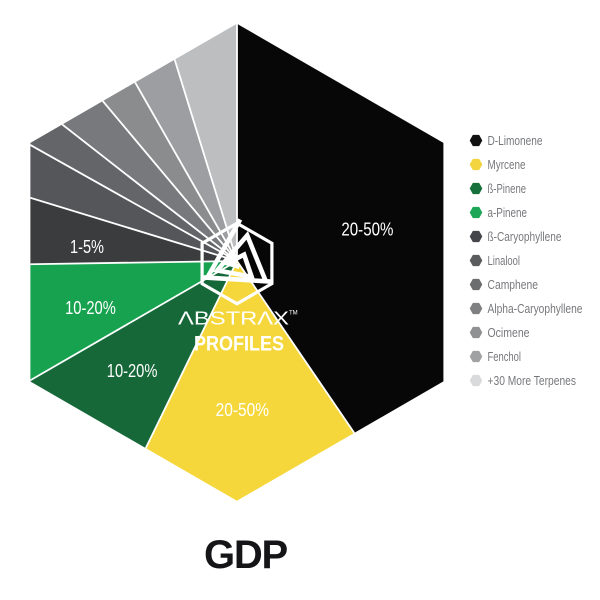 The image size is (600, 600). Describe the element at coordinates (504, 261) in the screenshot. I see `svg-text: Linalool` at that location.